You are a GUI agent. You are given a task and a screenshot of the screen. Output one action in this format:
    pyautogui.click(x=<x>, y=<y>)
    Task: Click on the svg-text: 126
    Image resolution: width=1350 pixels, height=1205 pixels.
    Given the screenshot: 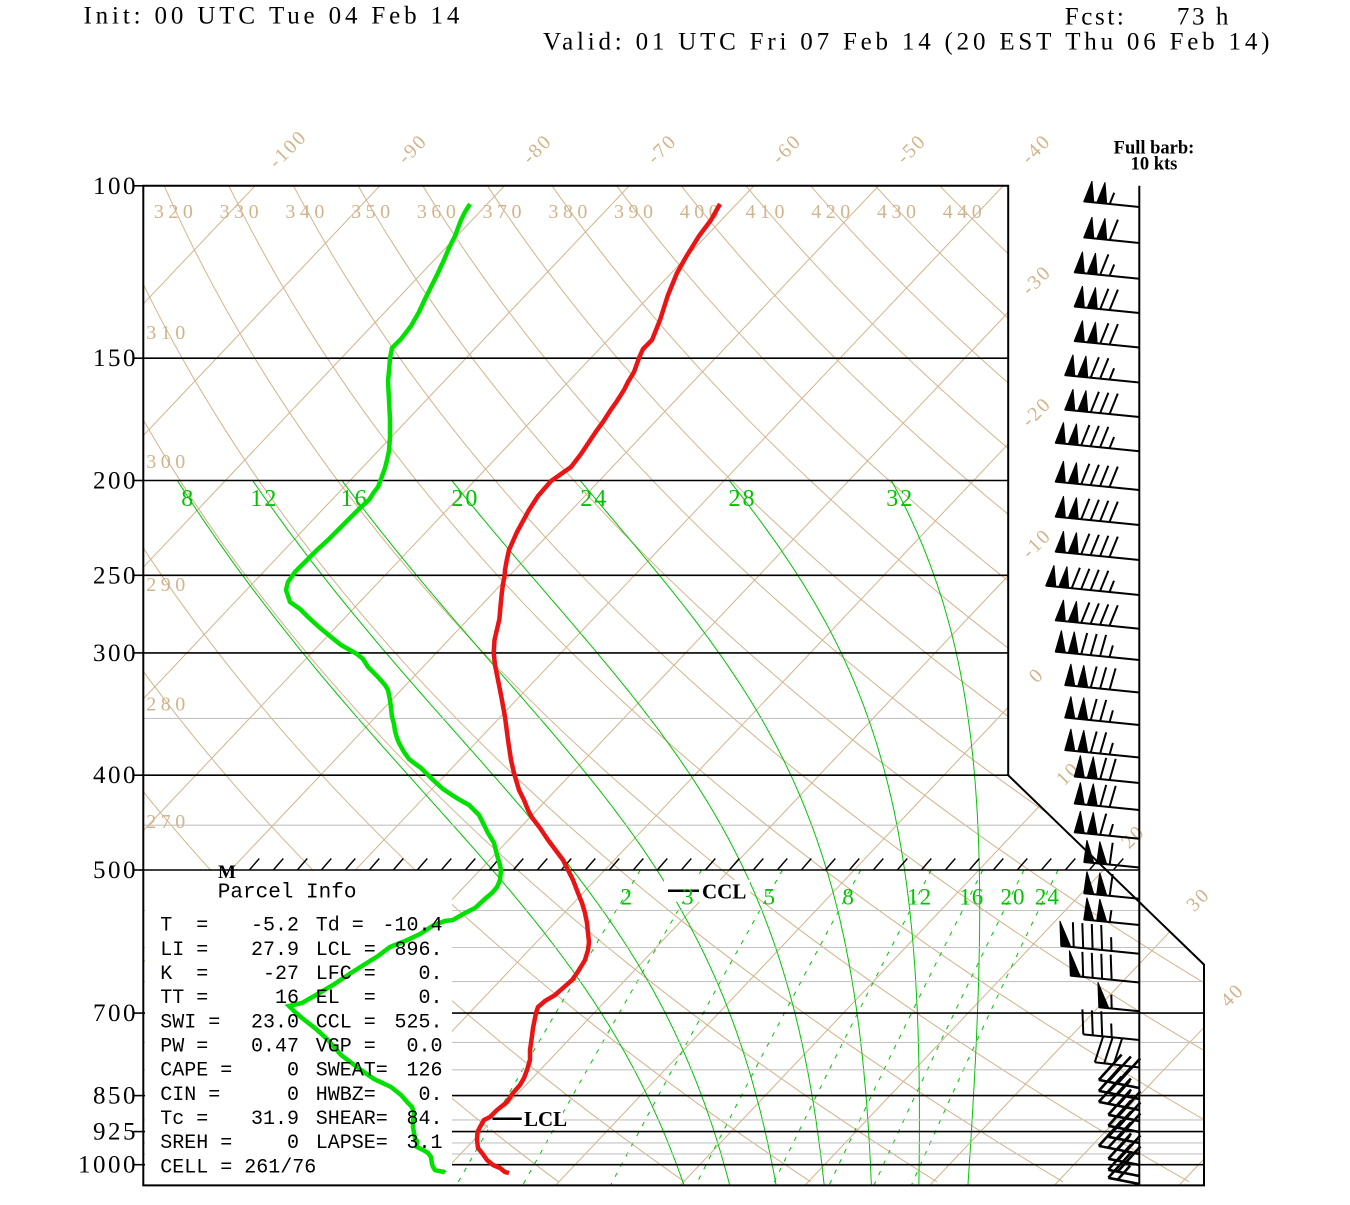 What is the action you would take?
    pyautogui.click(x=424, y=1071)
    